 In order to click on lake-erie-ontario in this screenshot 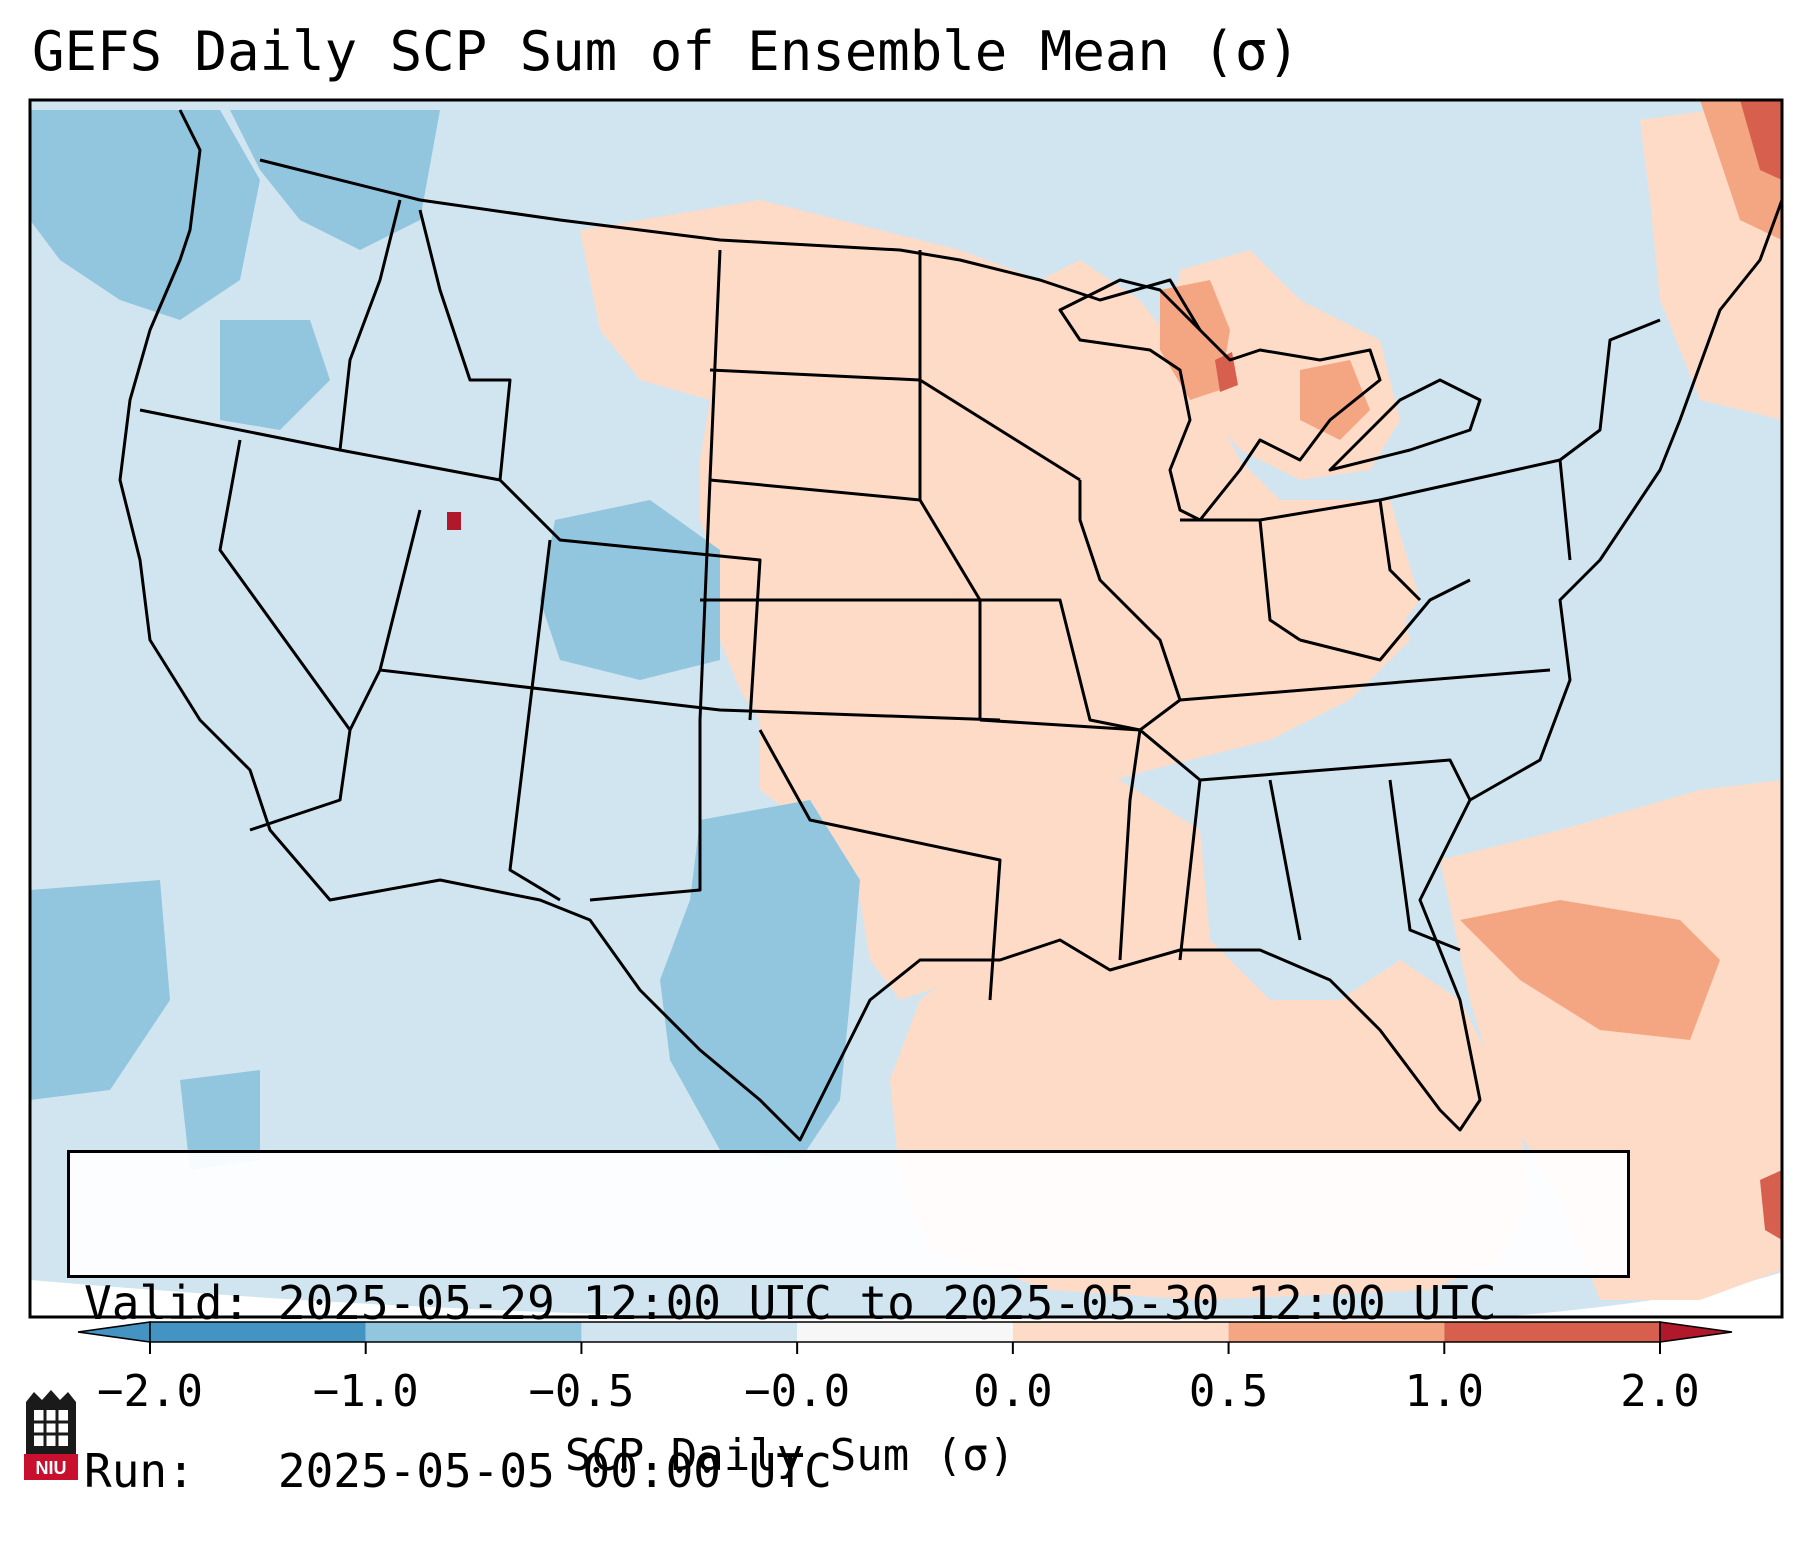, I will do `click(1405, 425)`.